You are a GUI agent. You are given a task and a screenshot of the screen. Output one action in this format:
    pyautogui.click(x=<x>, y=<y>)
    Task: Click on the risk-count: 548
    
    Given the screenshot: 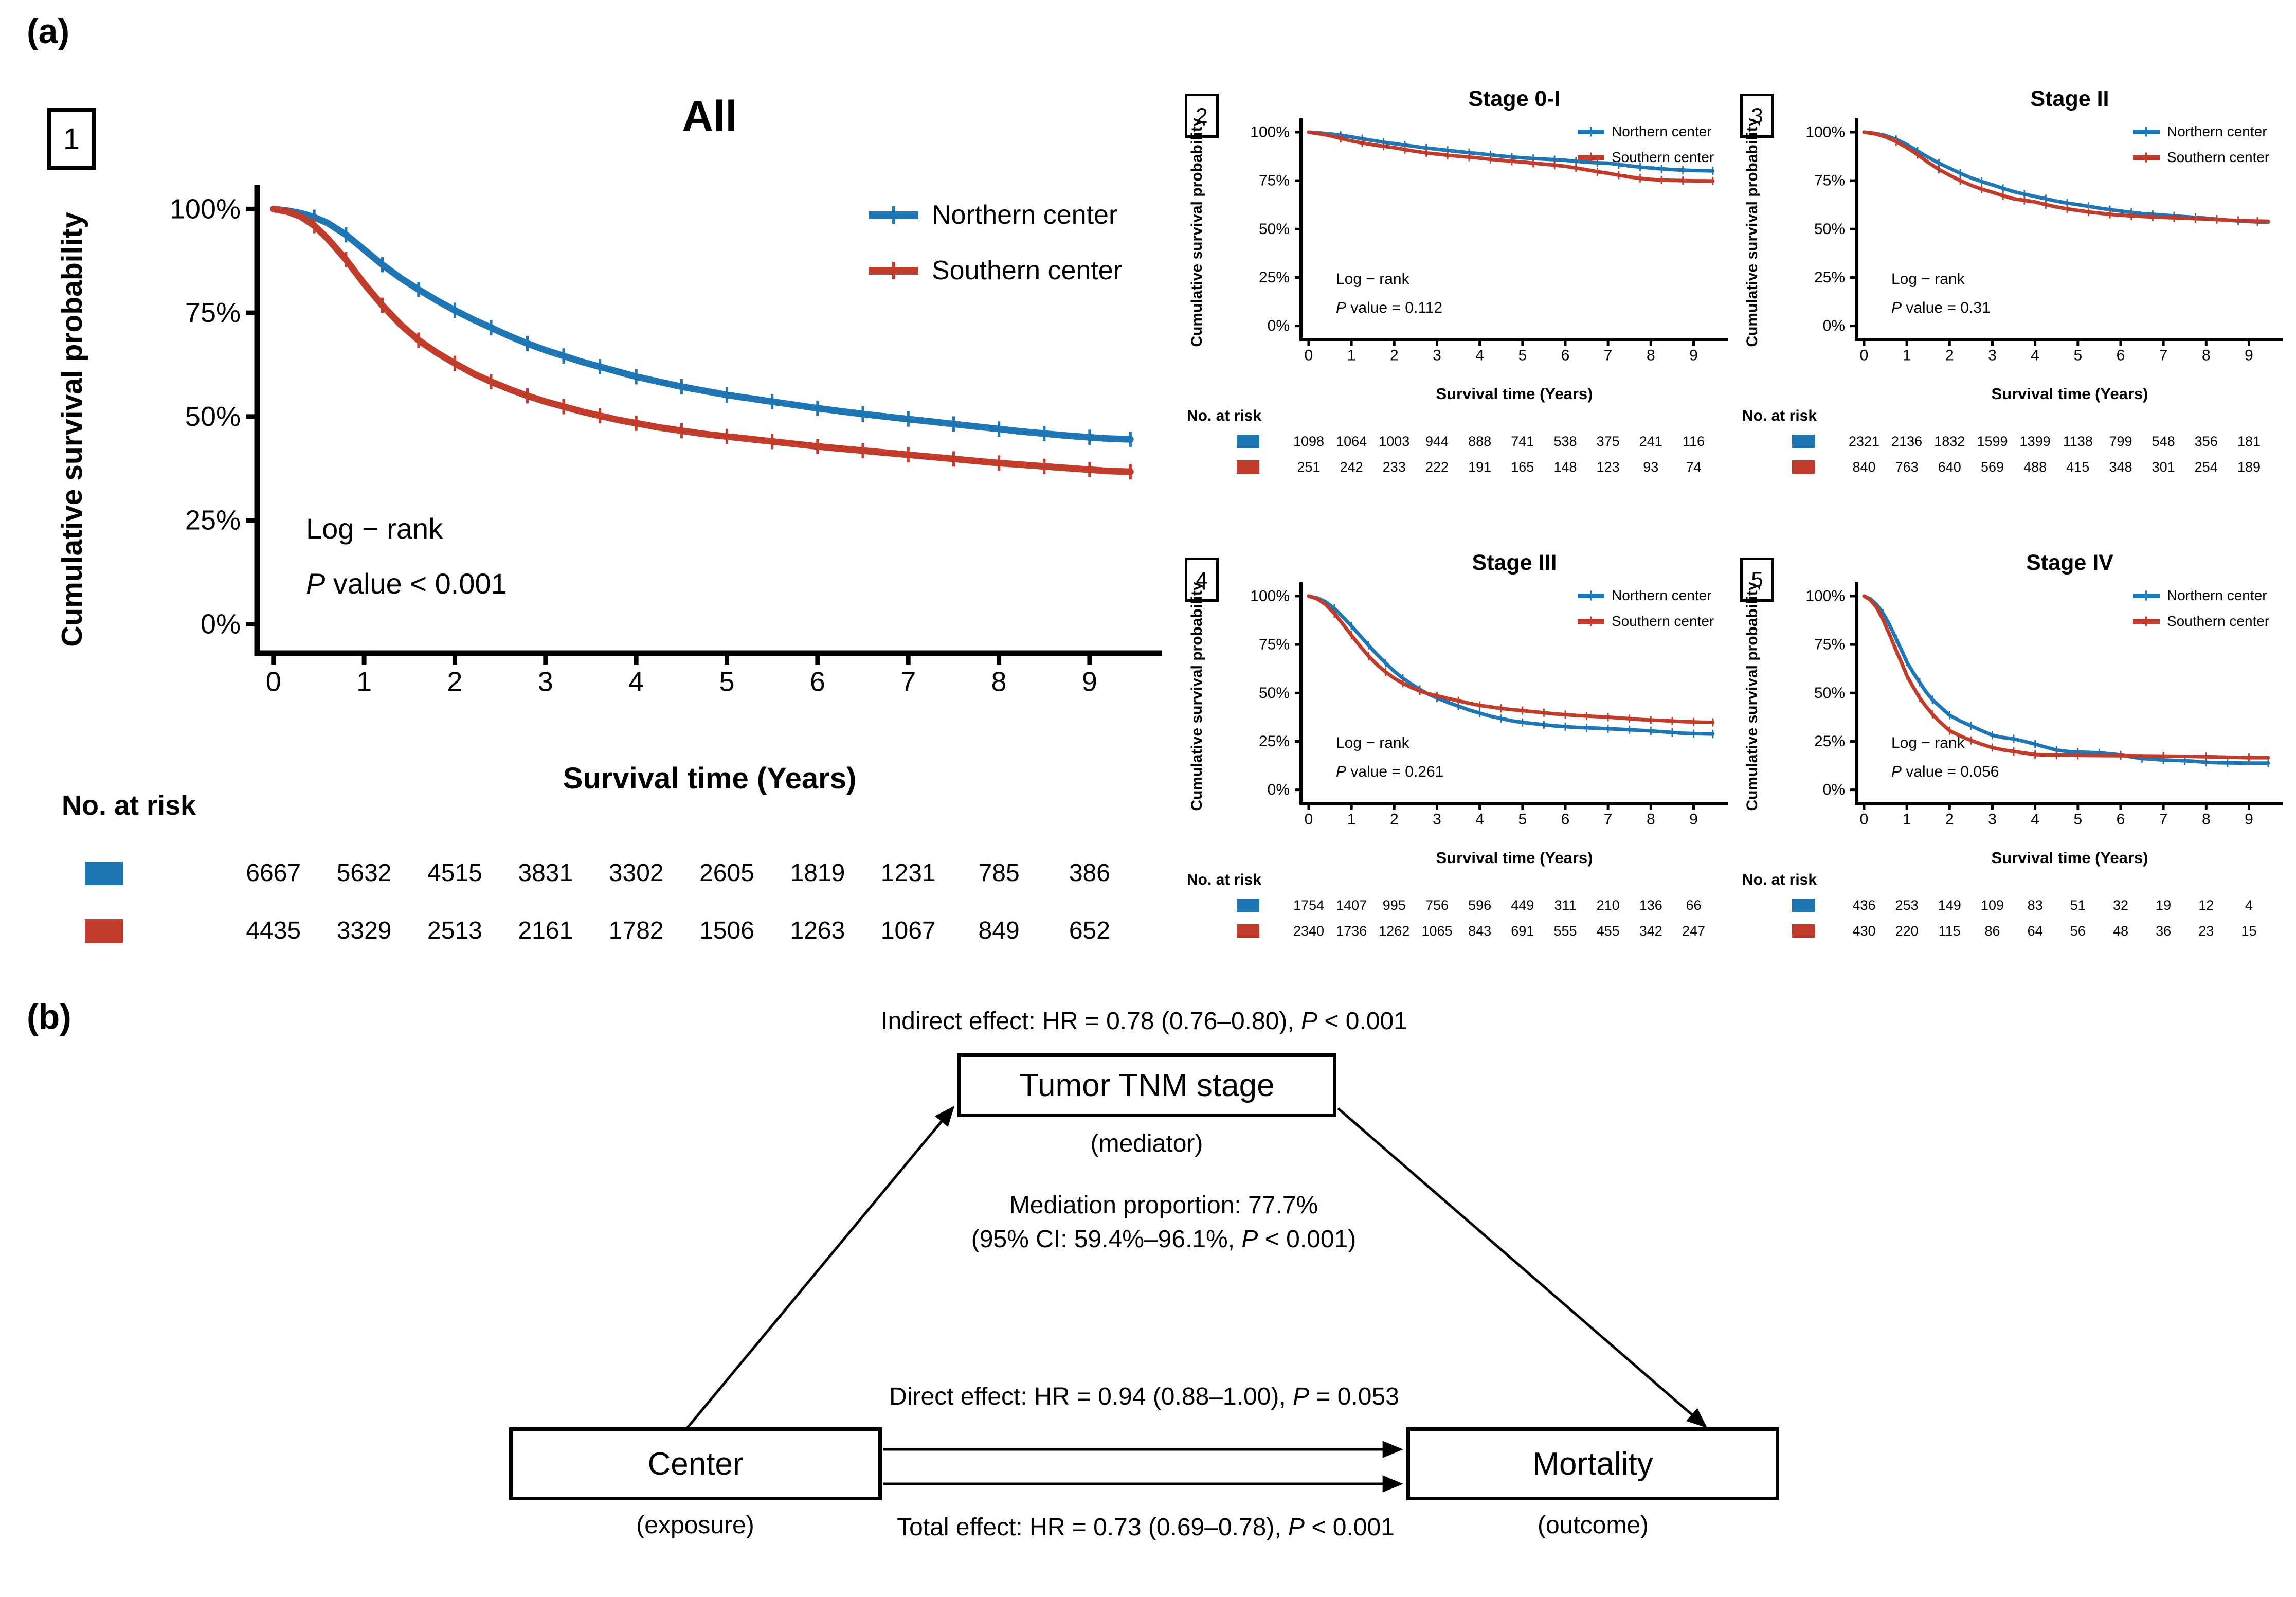 What is the action you would take?
    pyautogui.click(x=2163, y=441)
    